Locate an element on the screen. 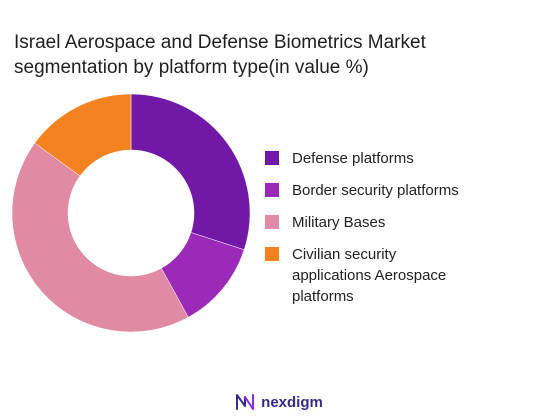 The height and width of the screenshot is (418, 558). donut-slice-military-bases is located at coordinates (100, 237).